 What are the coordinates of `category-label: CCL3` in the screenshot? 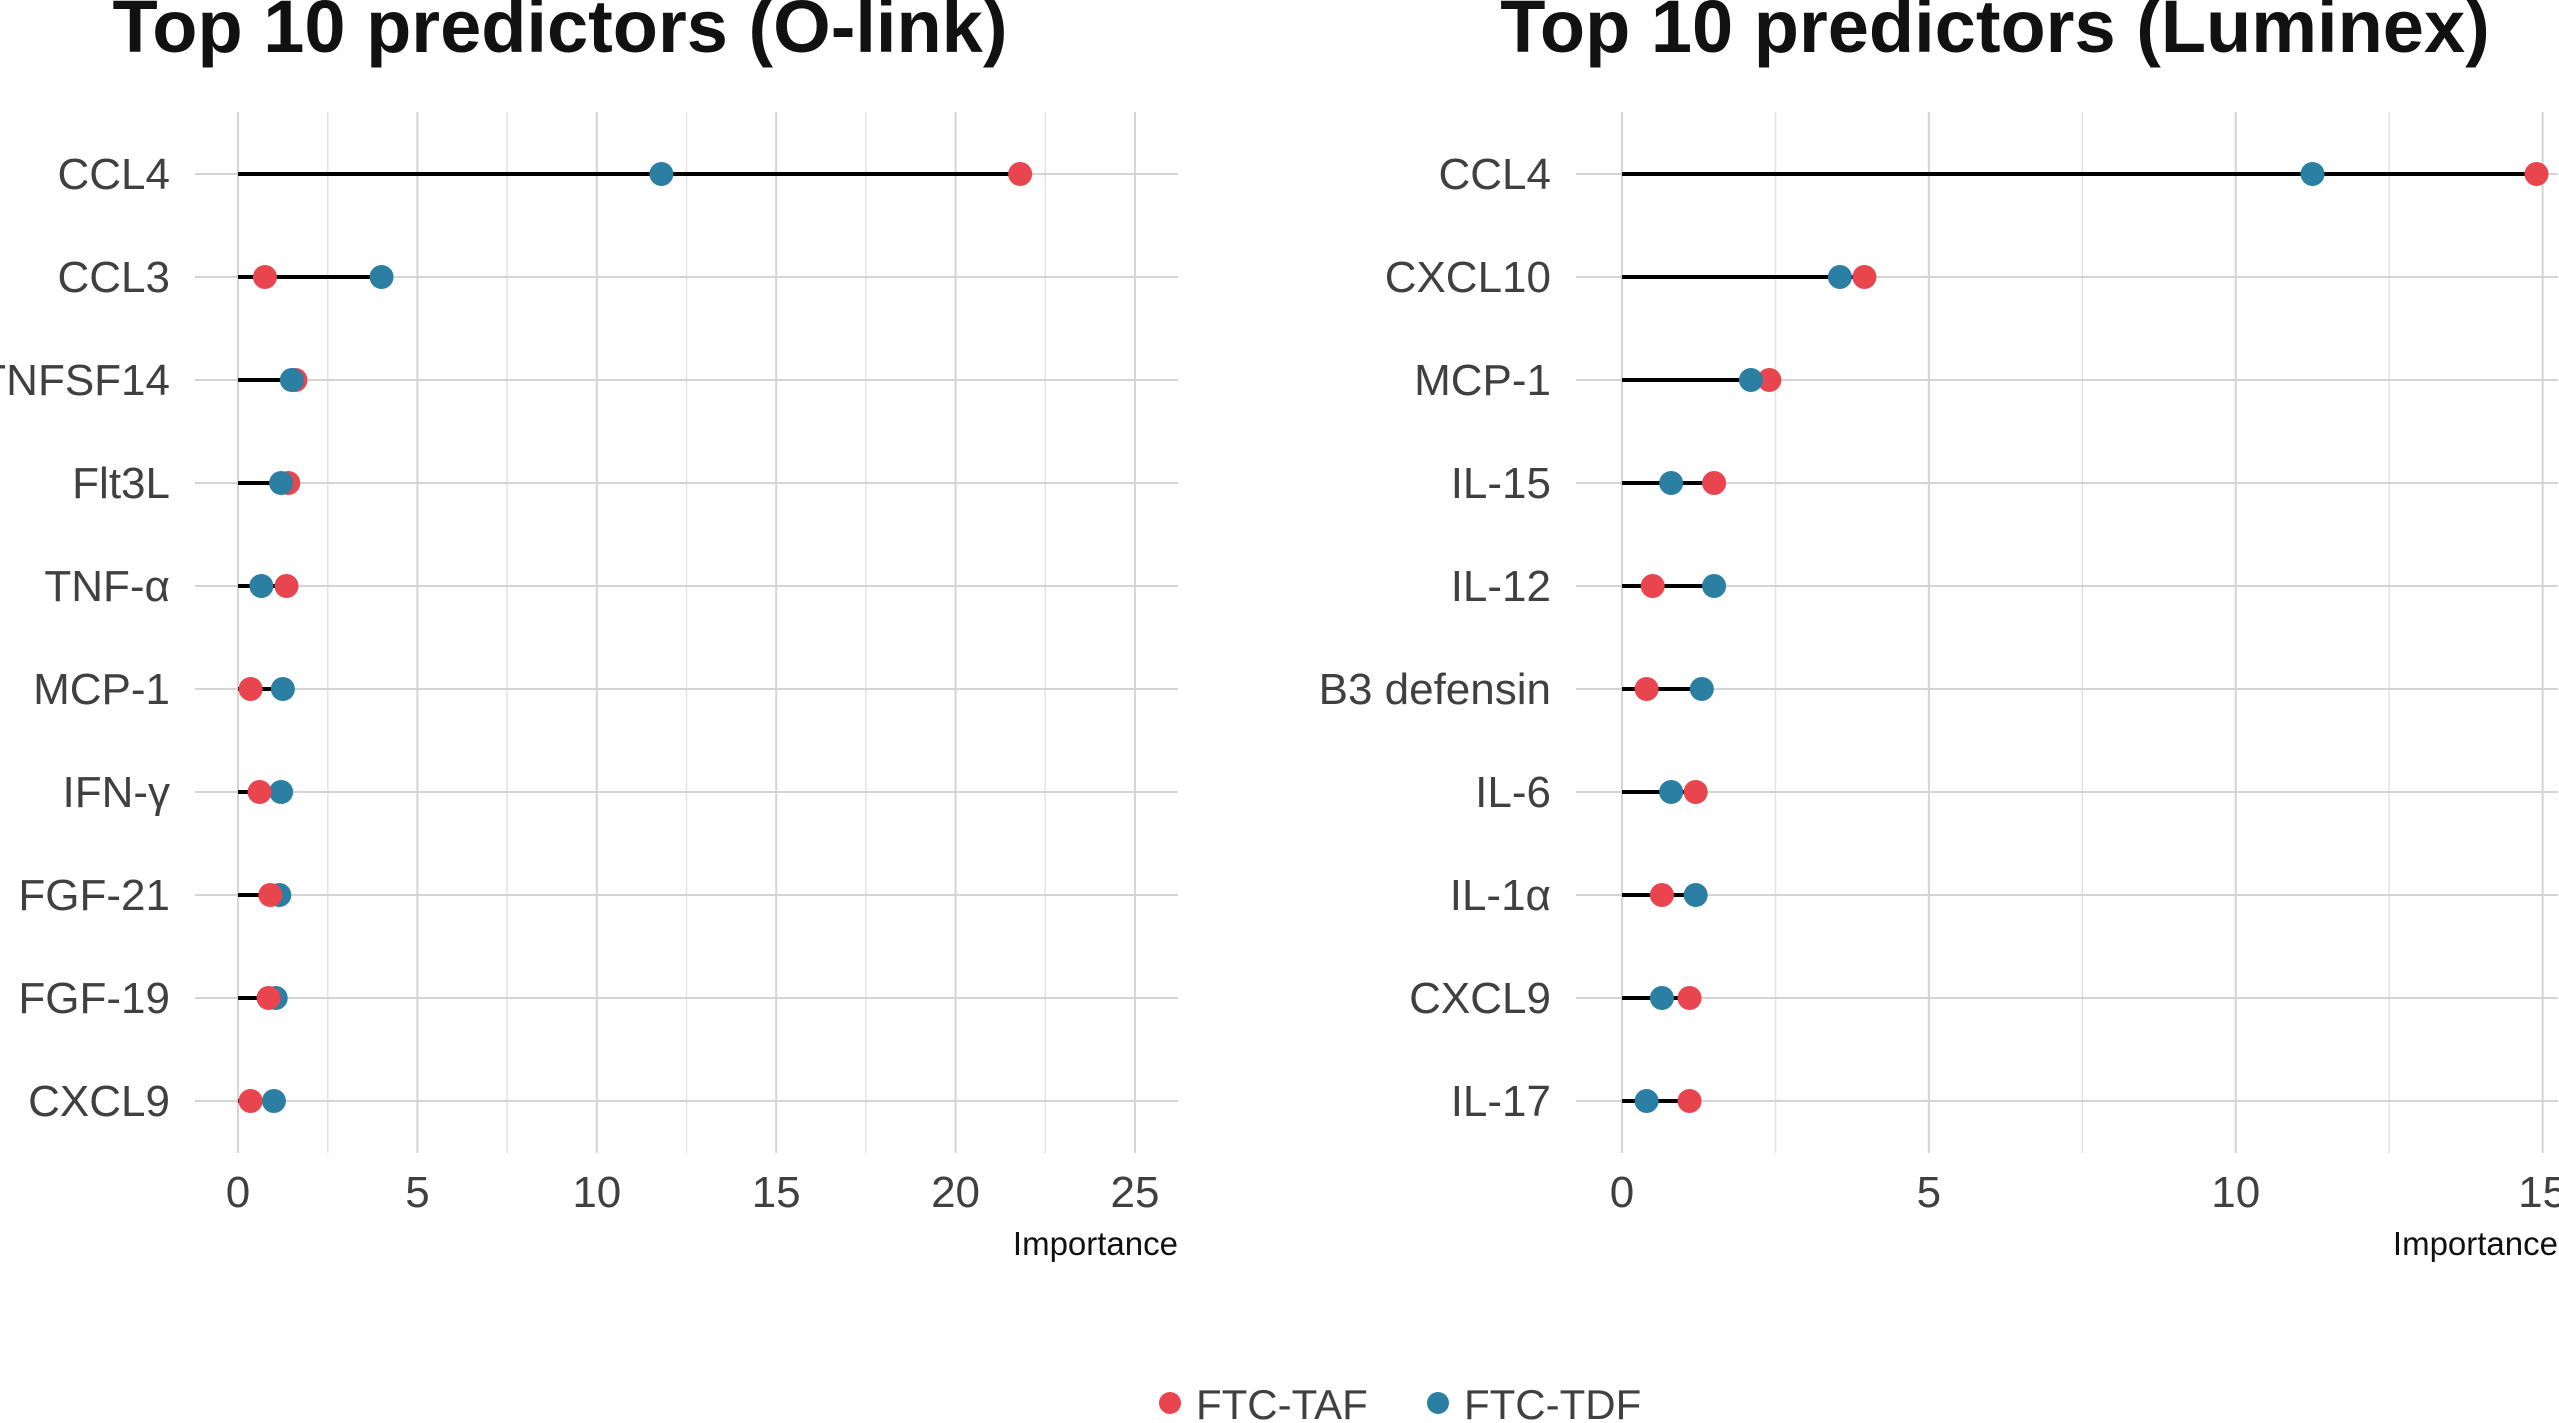 It's located at (114, 277).